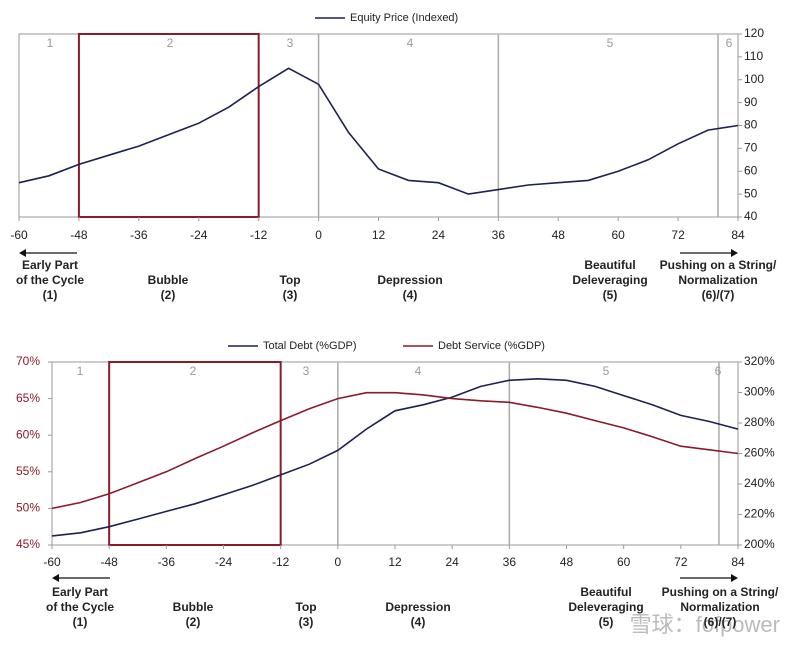 This screenshot has height=646, width=792. Describe the element at coordinates (28, 434) in the screenshot. I see `y-tick-label: 60%` at that location.